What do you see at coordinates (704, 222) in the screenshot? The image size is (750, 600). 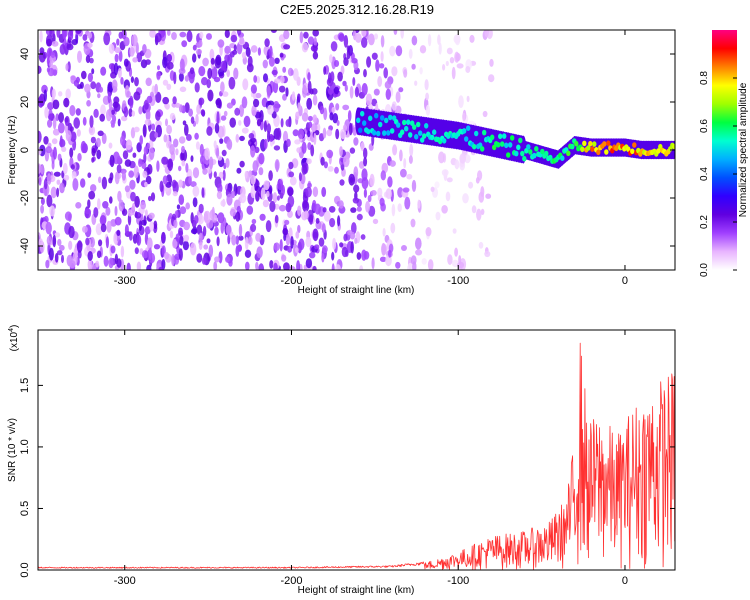 I see `colorbar-tick-label: 0.2` at bounding box center [704, 222].